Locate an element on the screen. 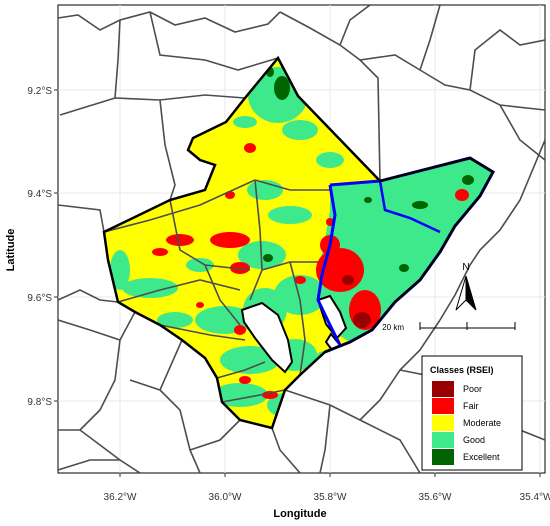  north-arrow: N is located at coordinates (466, 286).